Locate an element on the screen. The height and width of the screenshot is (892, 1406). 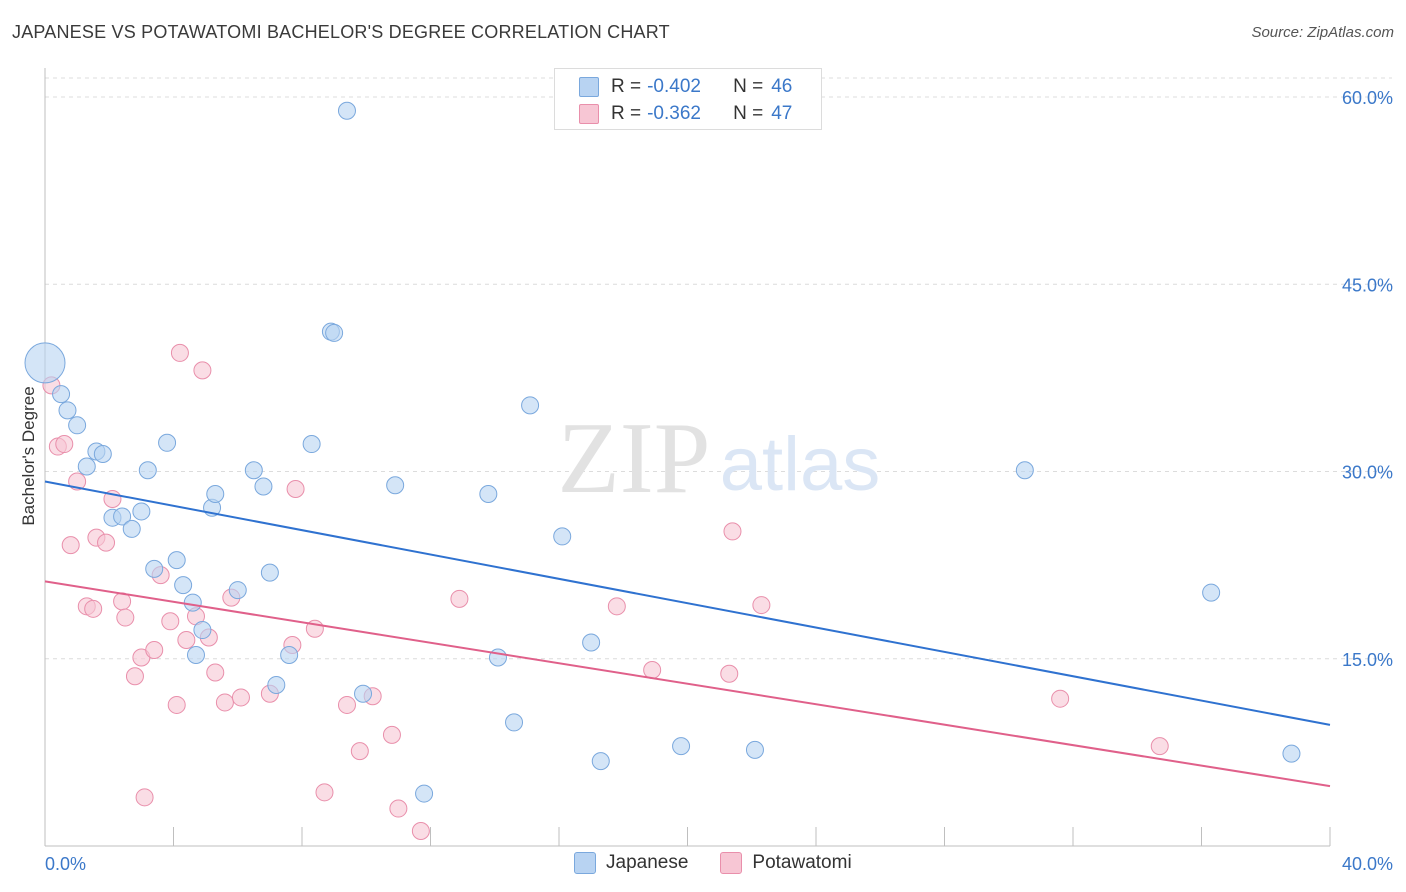
y-tick-labels: 15.0% 30.0% 45.0% 60.0% is located at coordinates (1367, 379).